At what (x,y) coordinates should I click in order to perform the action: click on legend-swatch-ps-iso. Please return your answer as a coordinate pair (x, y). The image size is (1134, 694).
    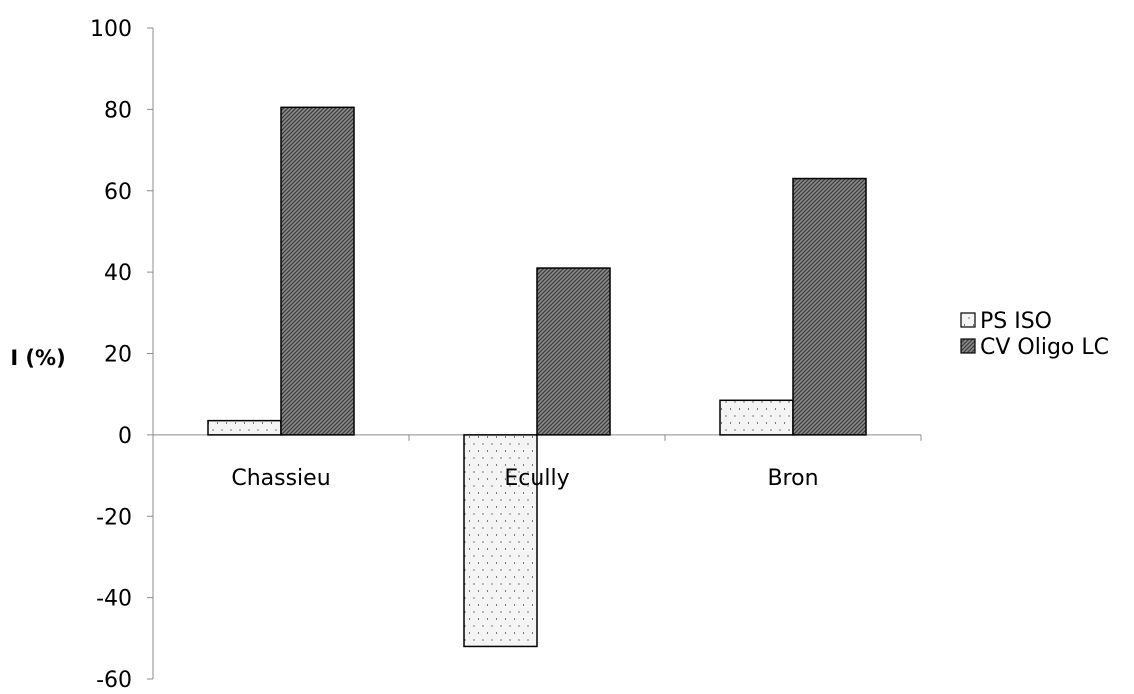
    Looking at the image, I should click on (968, 320).